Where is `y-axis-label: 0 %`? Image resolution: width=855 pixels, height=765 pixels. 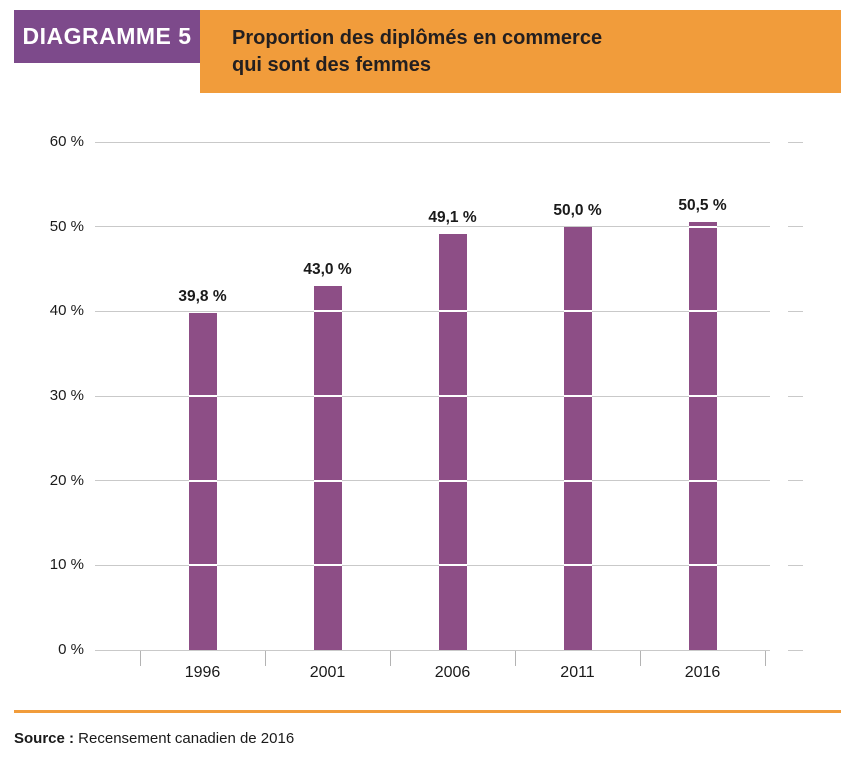
y-axis-label: 0 % is located at coordinates (71, 649).